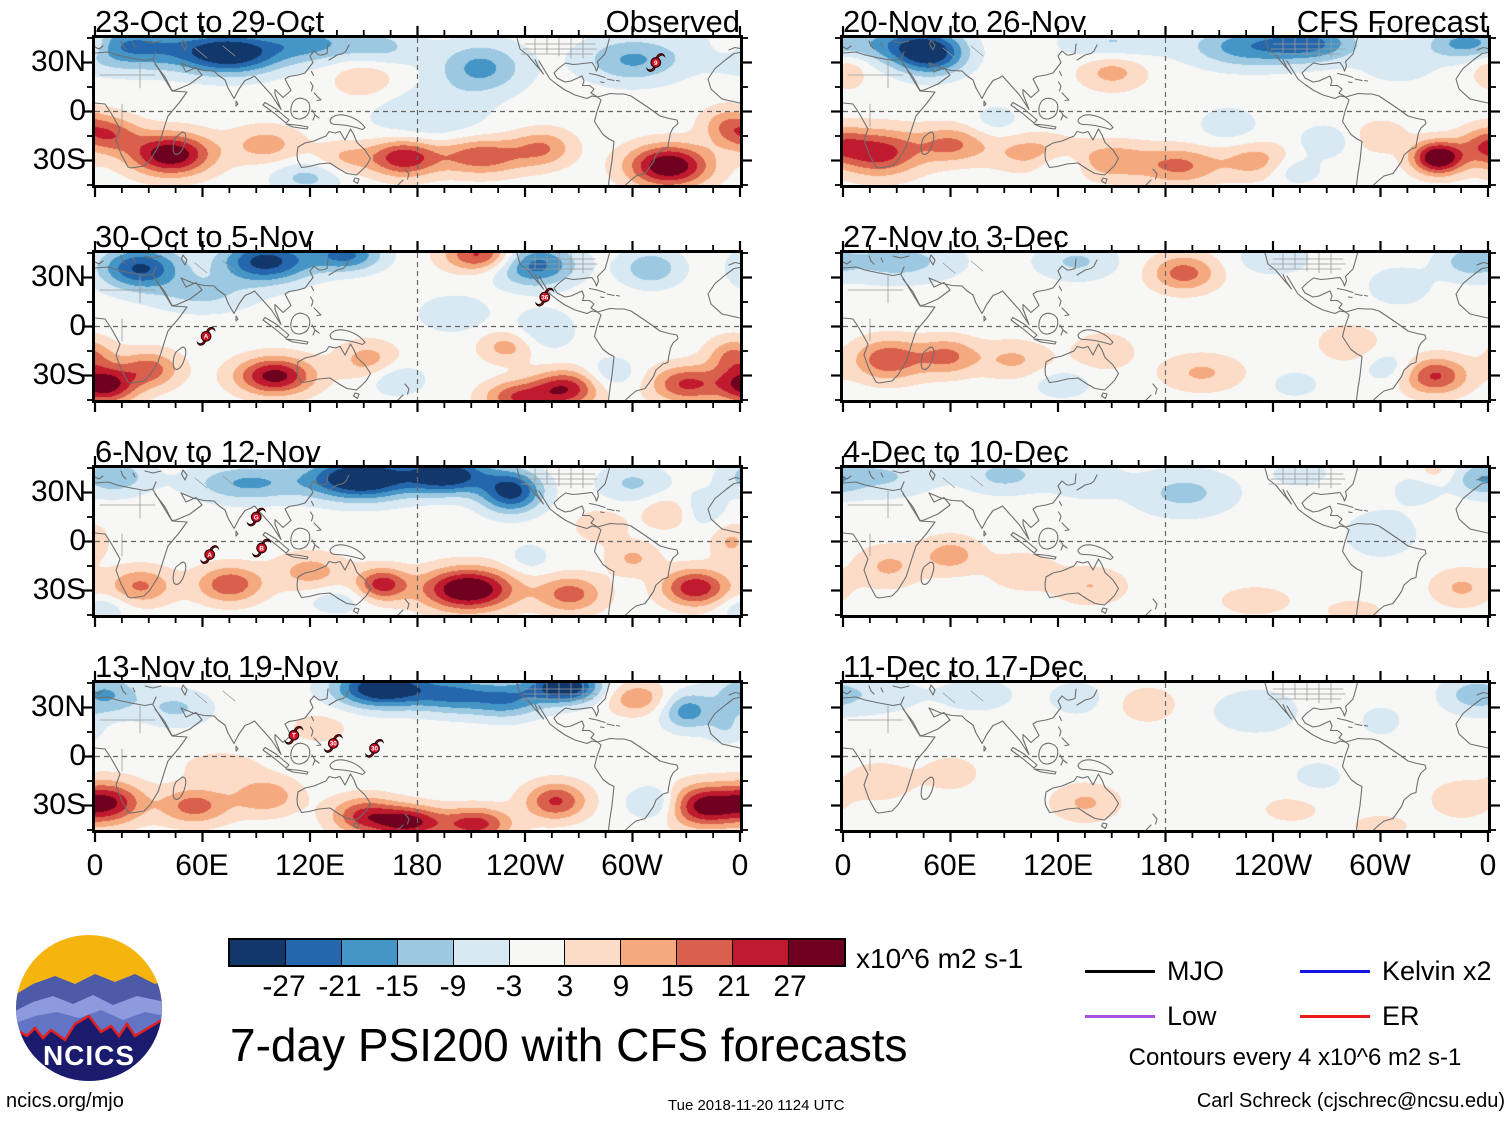 Image resolution: width=1510 pixels, height=1121 pixels. I want to click on figure-title: 7-day PSI200 with CFS forecasts, so click(569, 1045).